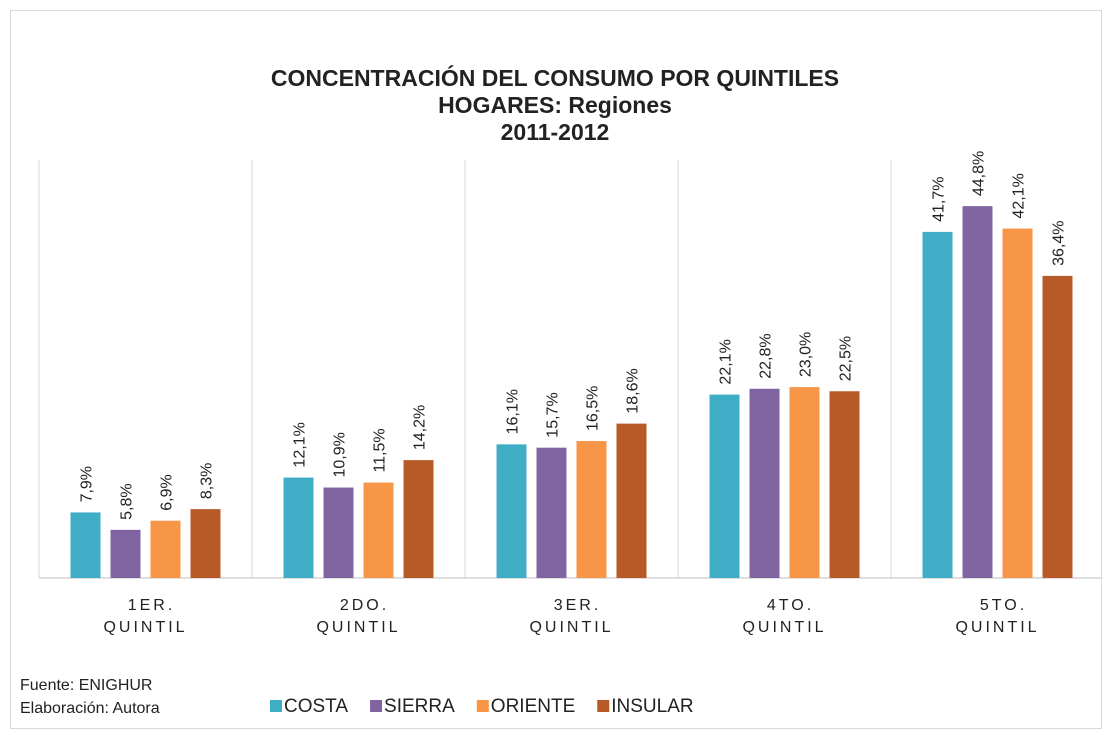 The width and height of the screenshot is (1112, 740). Describe the element at coordinates (90, 708) in the screenshot. I see `source: Elaboración: Autora` at that location.